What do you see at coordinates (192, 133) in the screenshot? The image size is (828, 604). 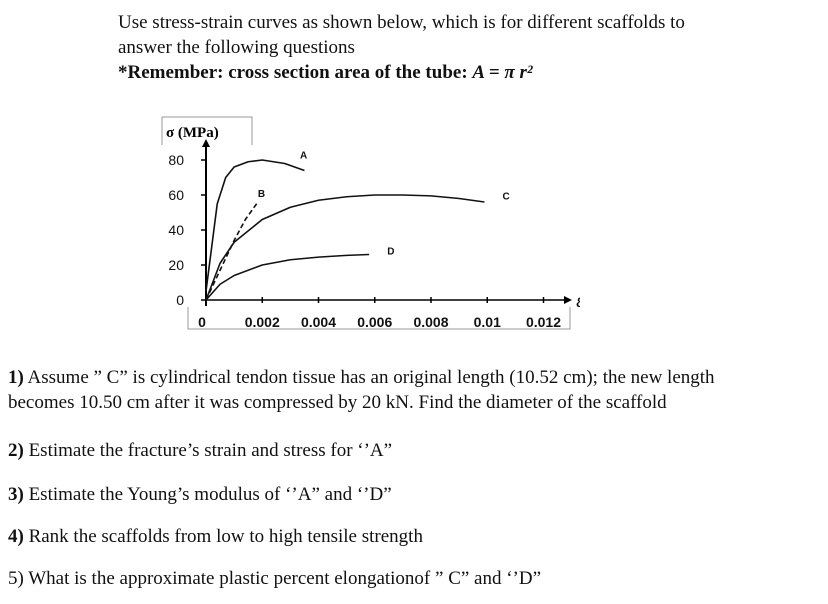 I see `y-axis-label: σ (MPa)` at bounding box center [192, 133].